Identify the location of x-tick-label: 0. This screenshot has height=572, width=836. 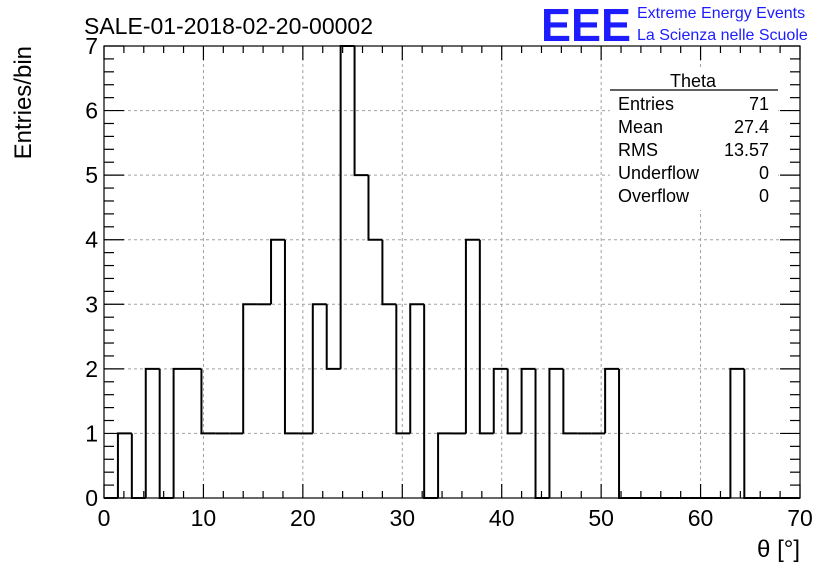
(104, 518).